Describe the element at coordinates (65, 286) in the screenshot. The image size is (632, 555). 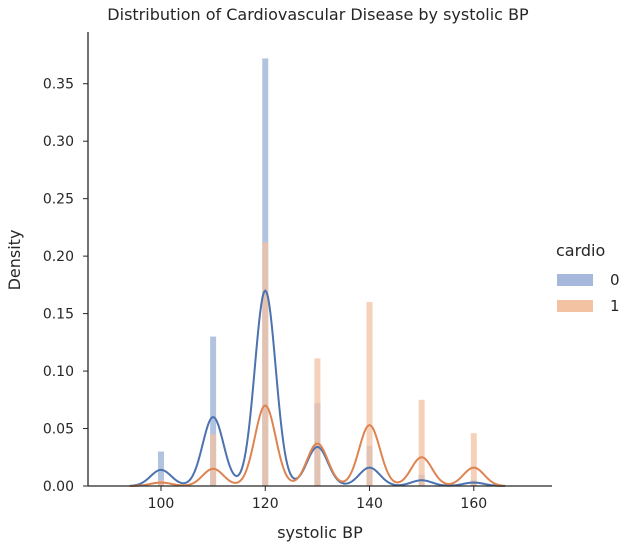
I see `y-axis-ticks: 0.00 0.05 0.10 0.15 0.20 0.25 0.30 0.35` at that location.